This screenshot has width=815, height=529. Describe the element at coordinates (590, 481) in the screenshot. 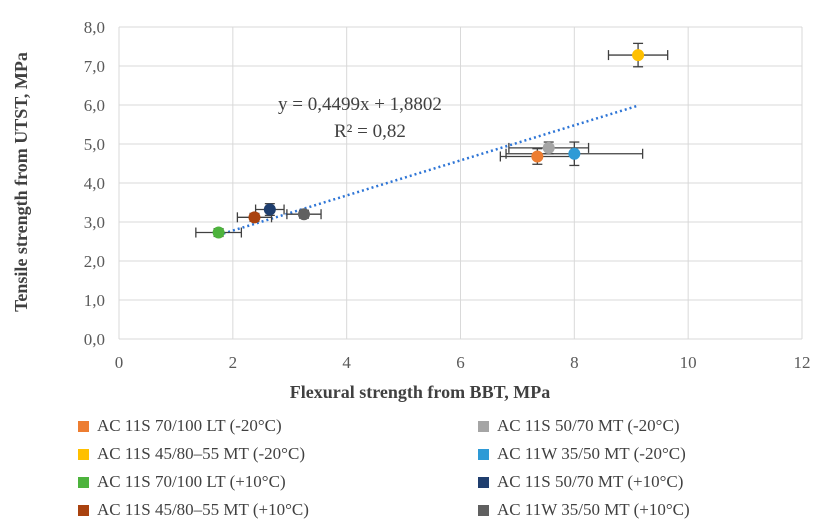

I see `legend-label: AC 11S 50/70 MT (+10°C)` at that location.